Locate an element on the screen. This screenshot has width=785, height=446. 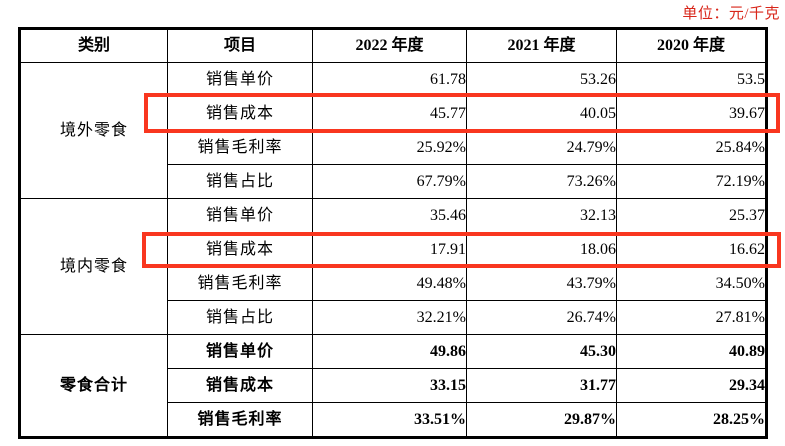
value-cell: 43.79% is located at coordinates (541, 283).